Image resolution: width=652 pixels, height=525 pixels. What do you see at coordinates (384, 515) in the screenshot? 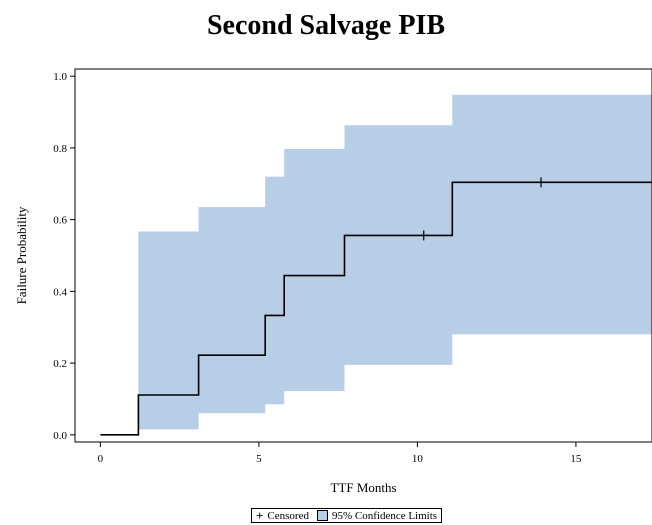
I see `legend-label-confidence: 95% Confidence Limits` at bounding box center [384, 515].